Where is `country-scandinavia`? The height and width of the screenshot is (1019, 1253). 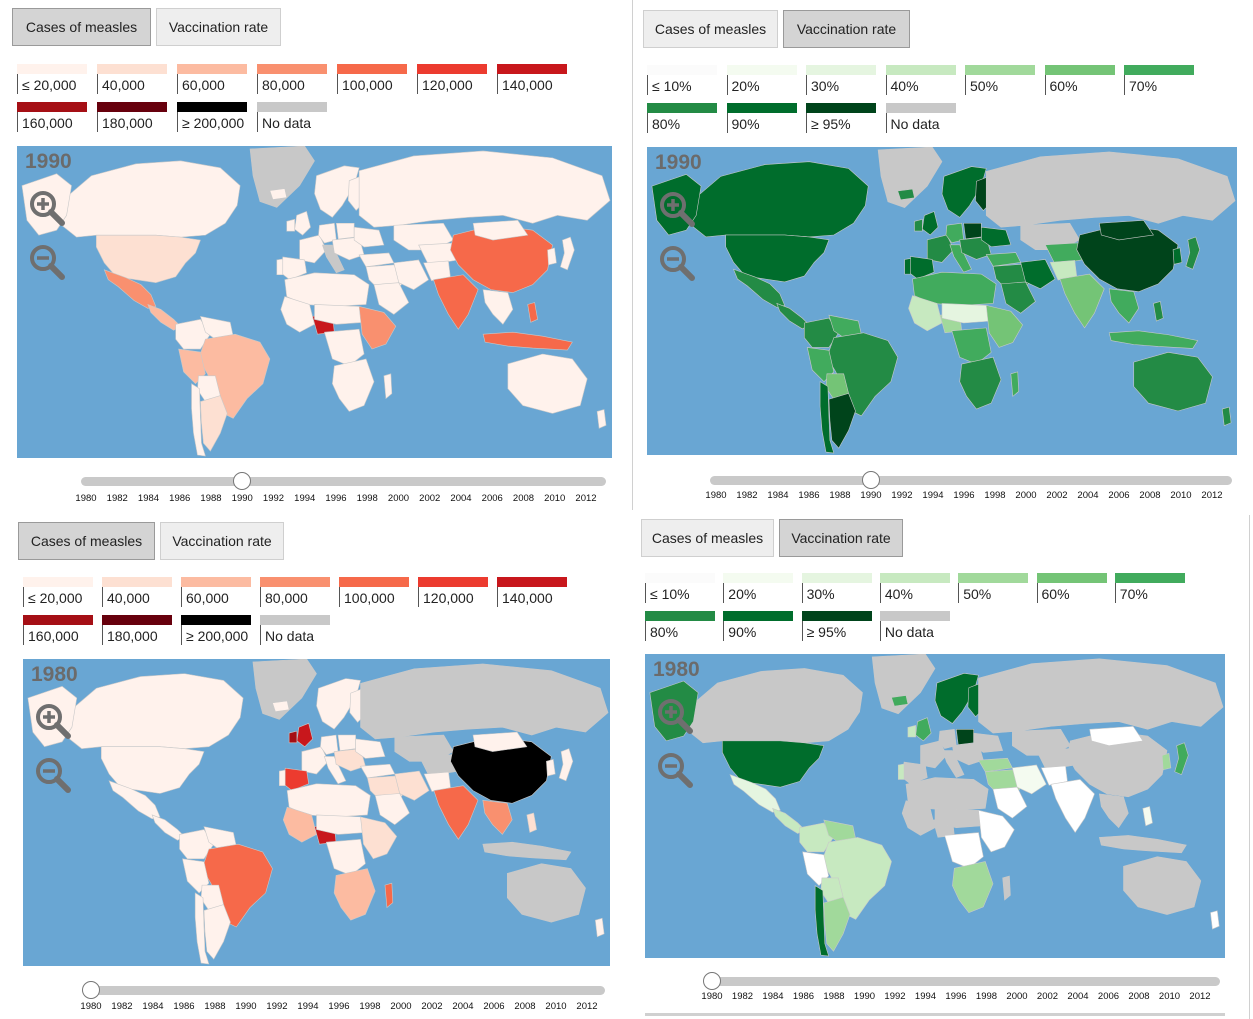
country-scandinavia is located at coordinates (956, 698).